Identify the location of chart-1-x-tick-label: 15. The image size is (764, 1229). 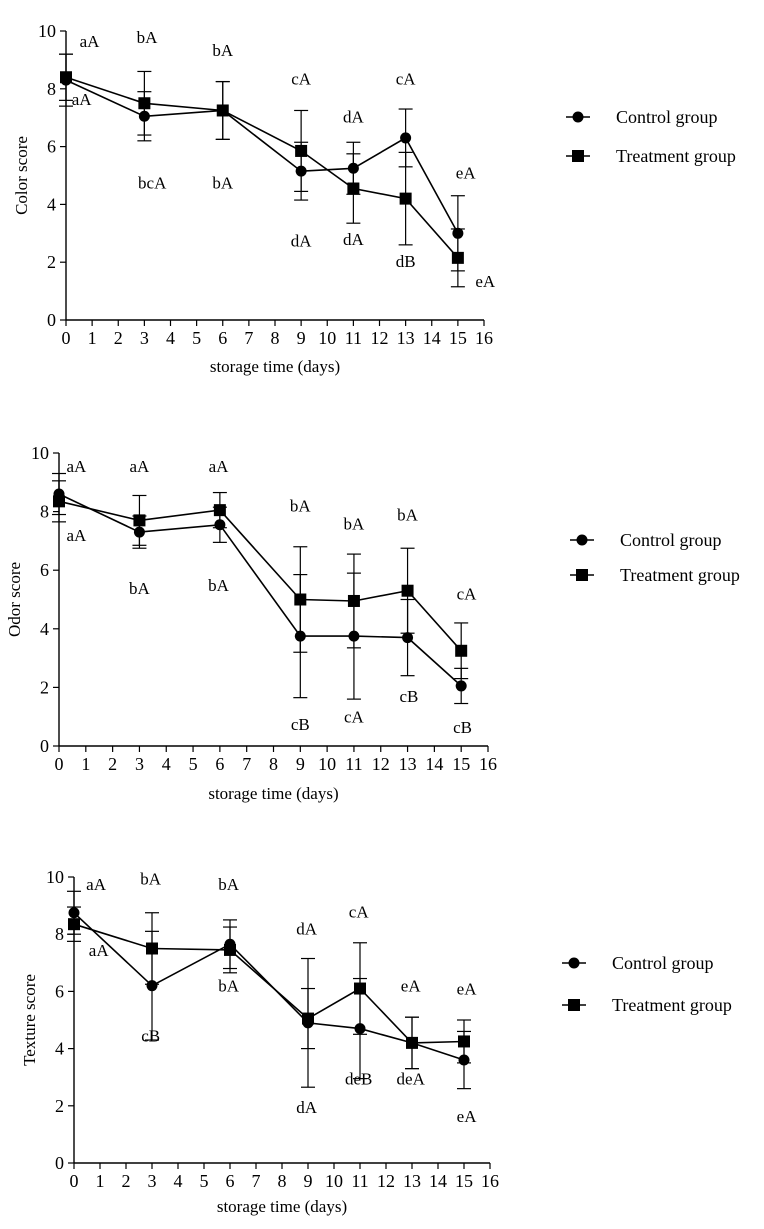
(461, 764).